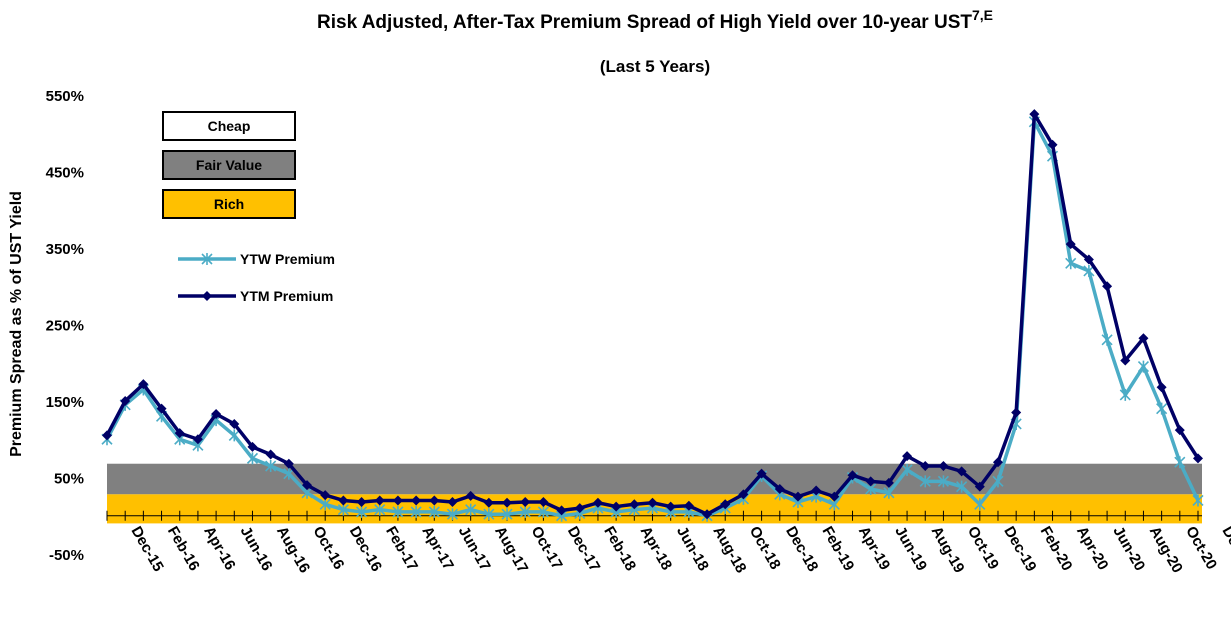 This screenshot has height=632, width=1231. I want to click on legend-label: YTW Premium, so click(287, 259).